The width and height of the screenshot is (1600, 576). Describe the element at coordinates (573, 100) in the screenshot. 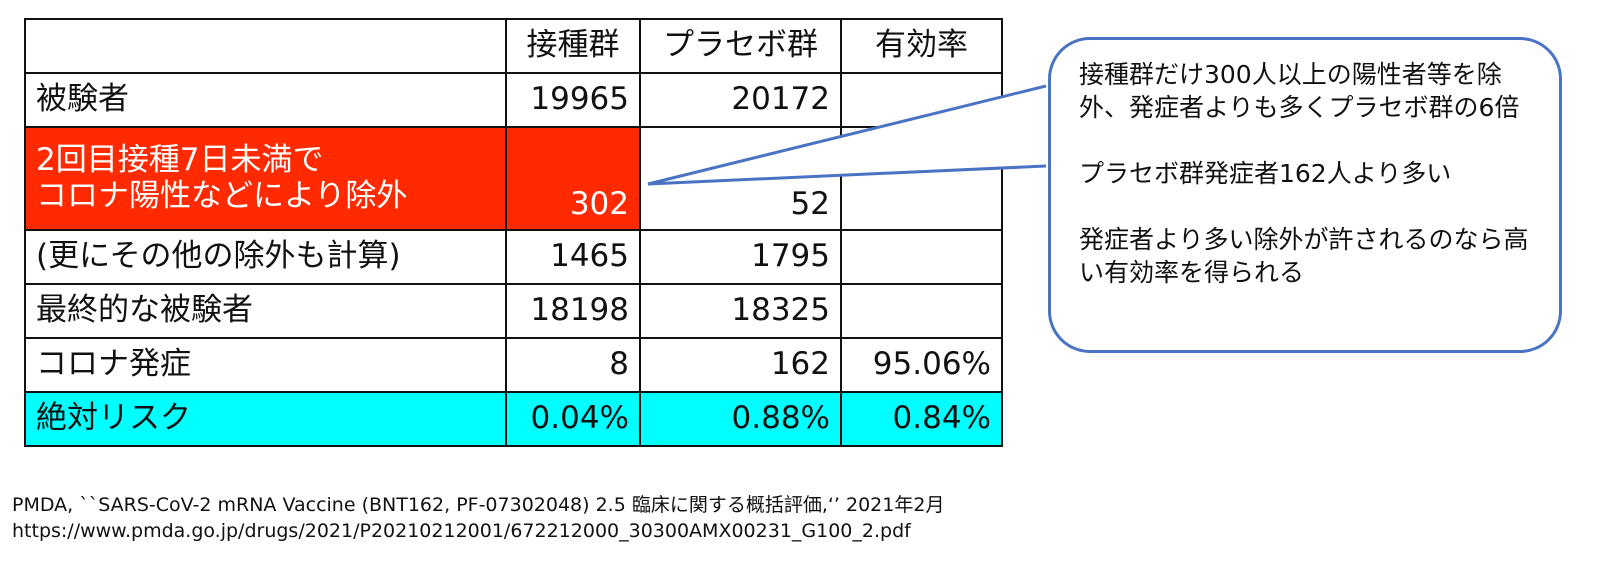

I see `vaccine-value: 19965` at that location.